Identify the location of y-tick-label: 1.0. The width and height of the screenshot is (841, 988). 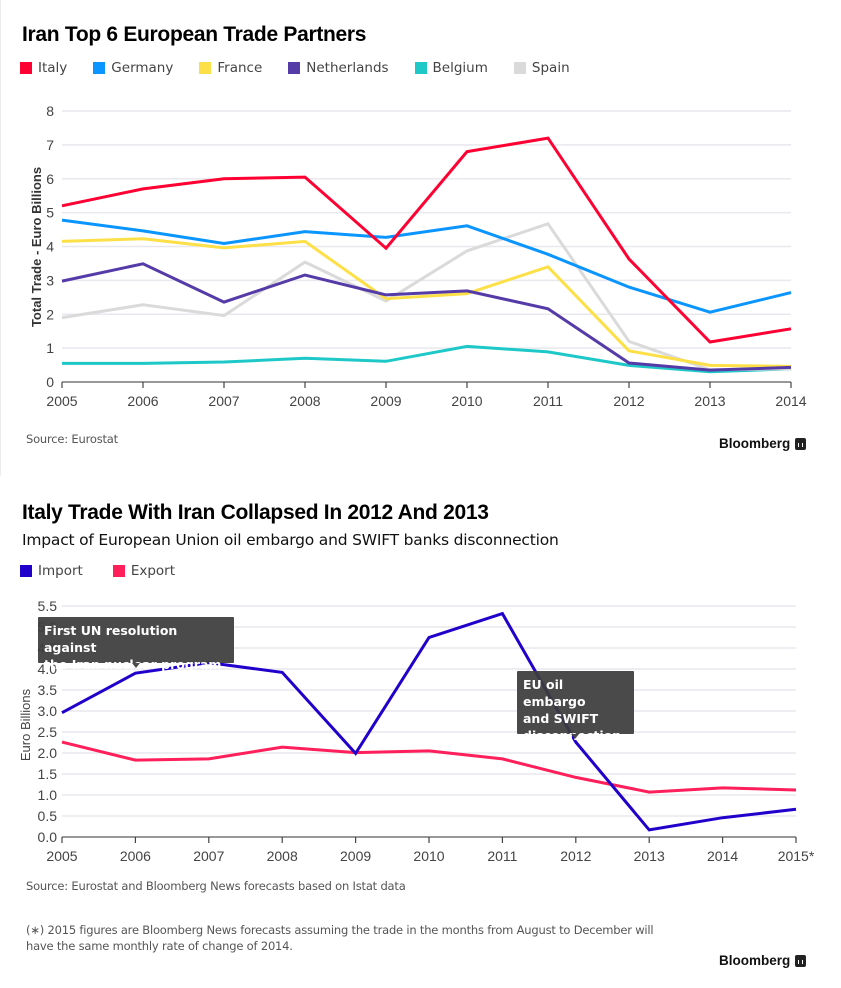
(48, 795).